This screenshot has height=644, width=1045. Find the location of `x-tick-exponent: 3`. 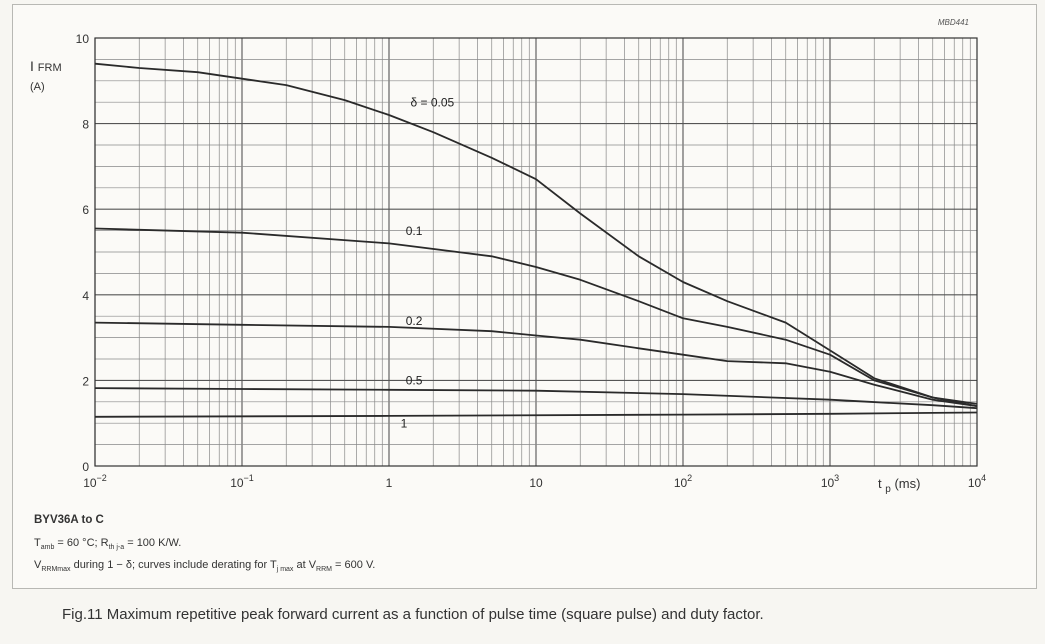

x-tick-exponent: 3 is located at coordinates (836, 478).